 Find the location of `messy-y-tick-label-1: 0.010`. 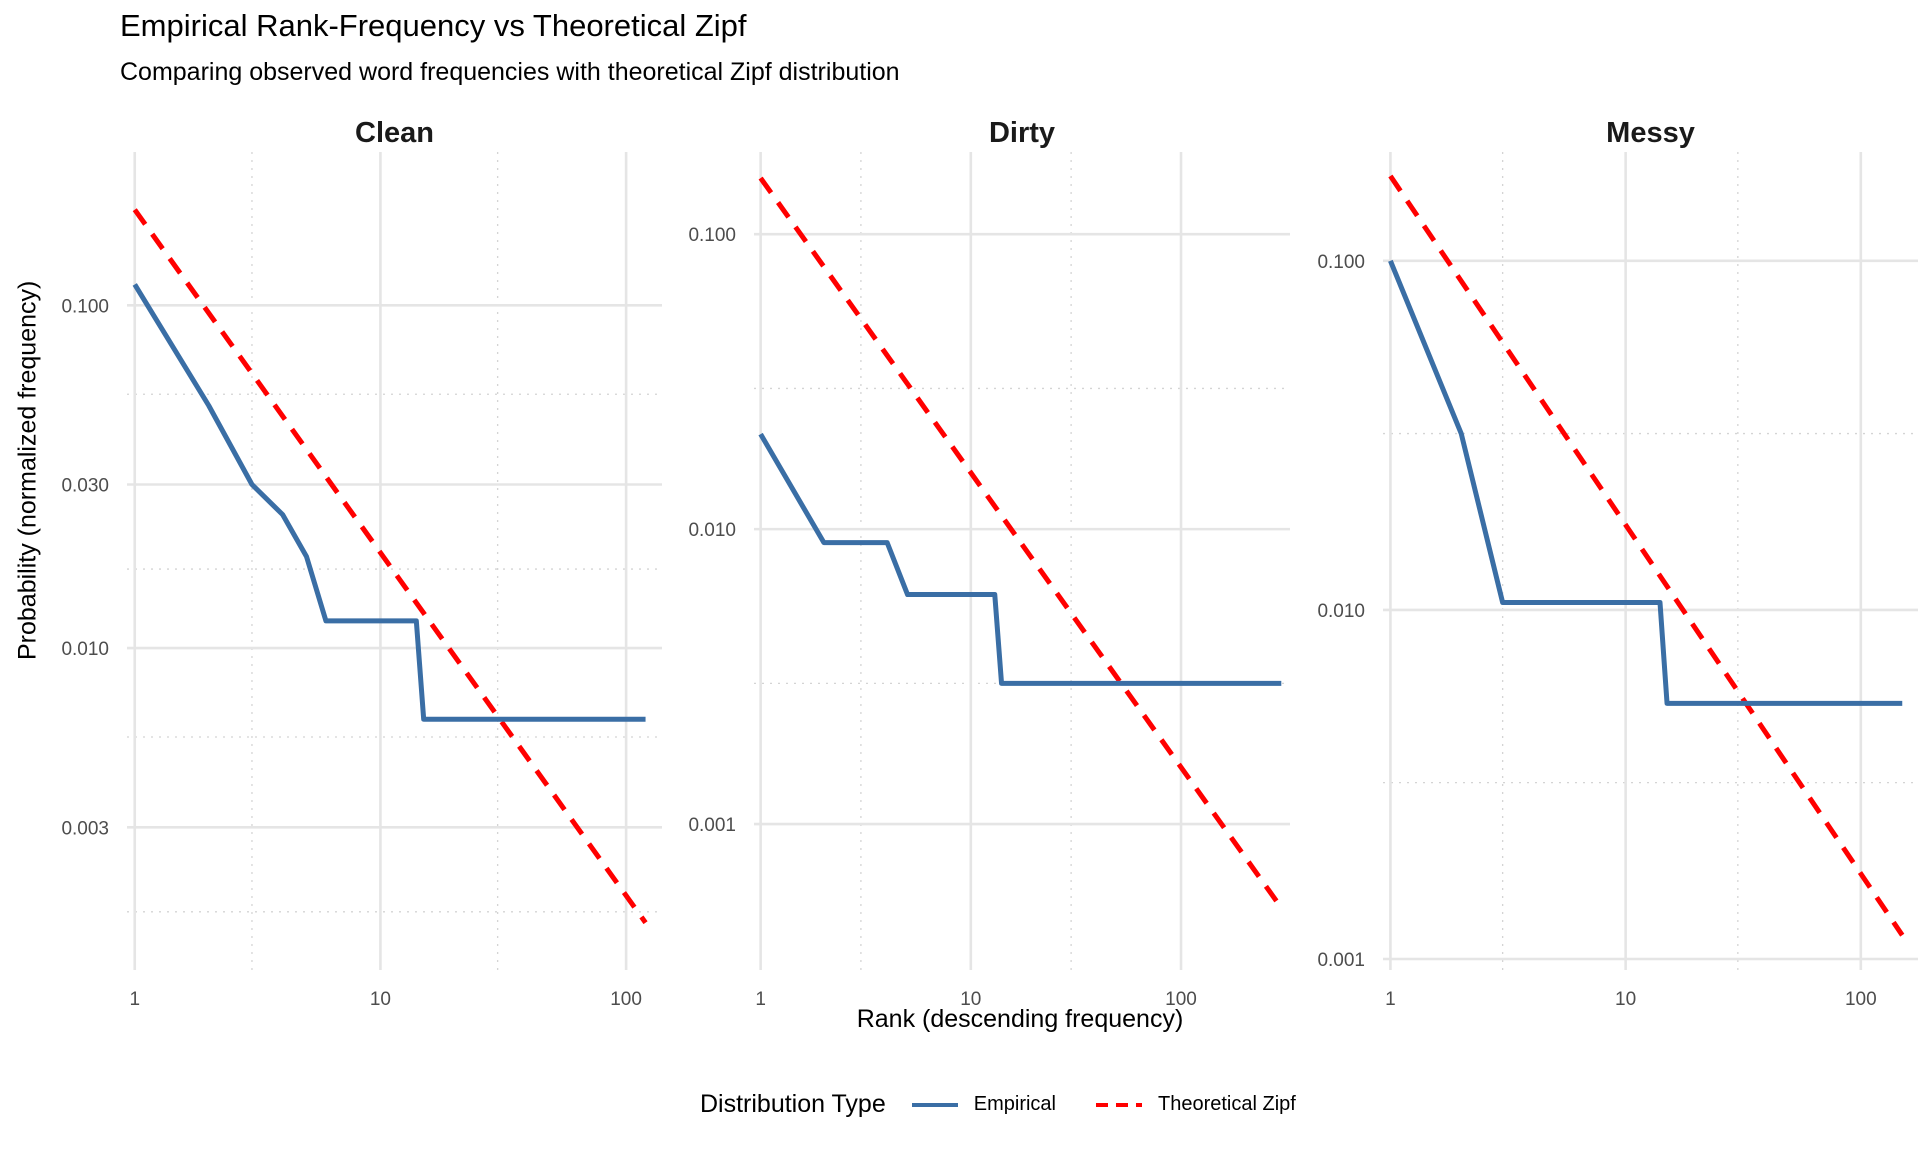

messy-y-tick-label-1: 0.010 is located at coordinates (1341, 611).